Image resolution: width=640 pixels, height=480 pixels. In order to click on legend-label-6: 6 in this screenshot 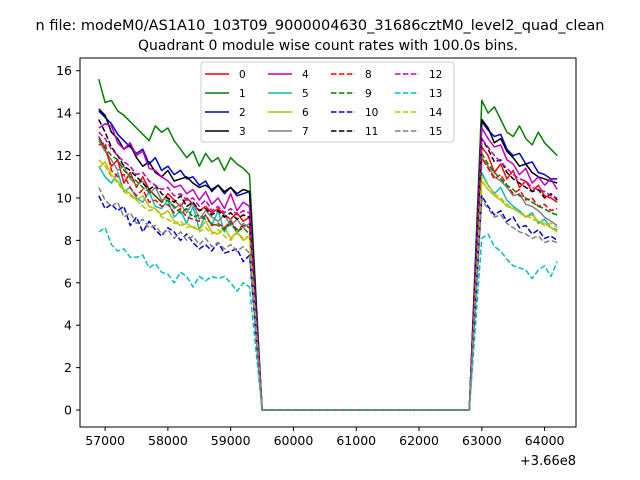, I will do `click(305, 113)`.